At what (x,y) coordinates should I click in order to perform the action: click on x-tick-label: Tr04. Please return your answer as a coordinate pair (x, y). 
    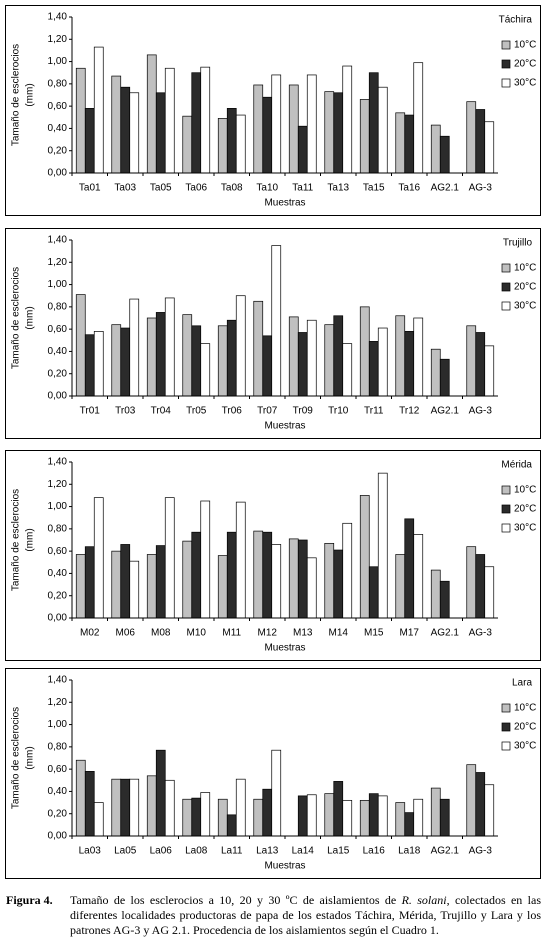
    Looking at the image, I should click on (161, 411).